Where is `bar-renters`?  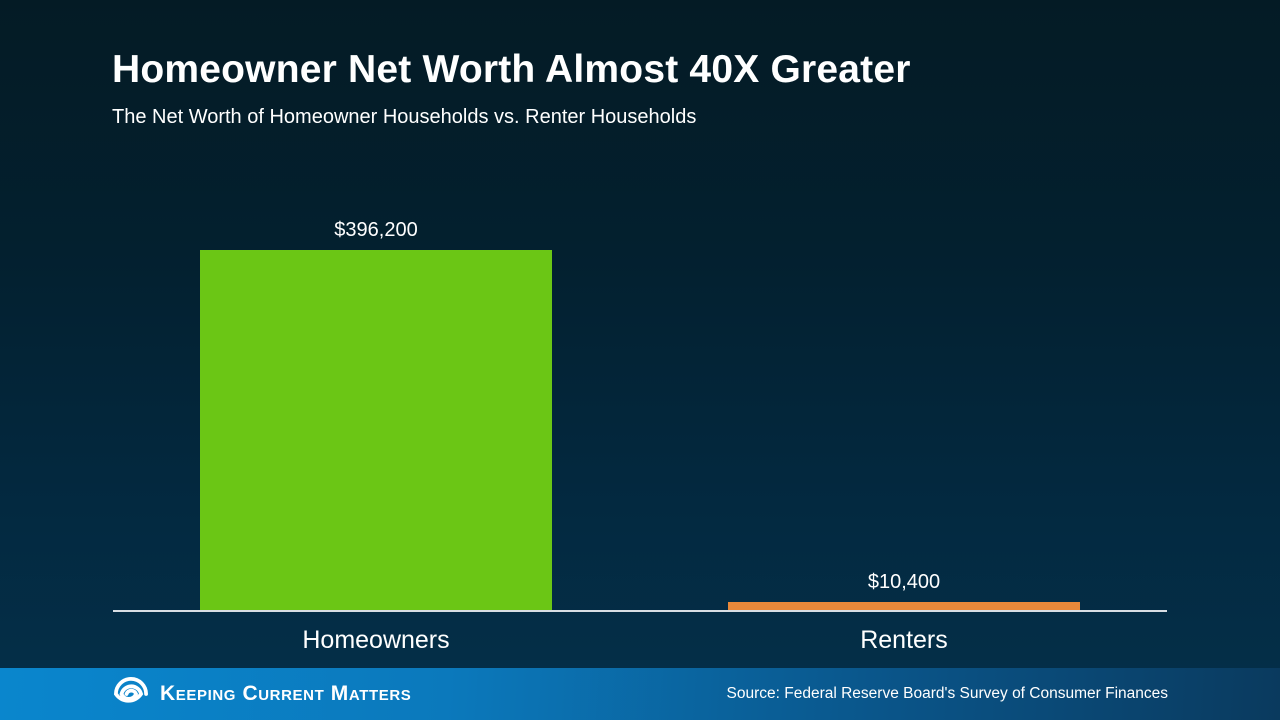
bar-renters is located at coordinates (904, 606).